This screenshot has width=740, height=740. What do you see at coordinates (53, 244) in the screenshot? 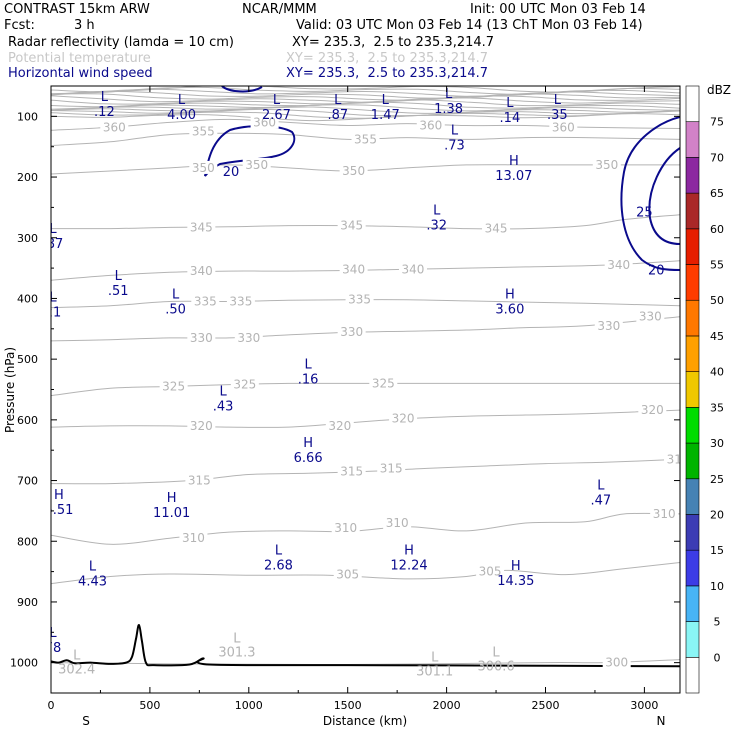
I see `extremum-value: .87` at bounding box center [53, 244].